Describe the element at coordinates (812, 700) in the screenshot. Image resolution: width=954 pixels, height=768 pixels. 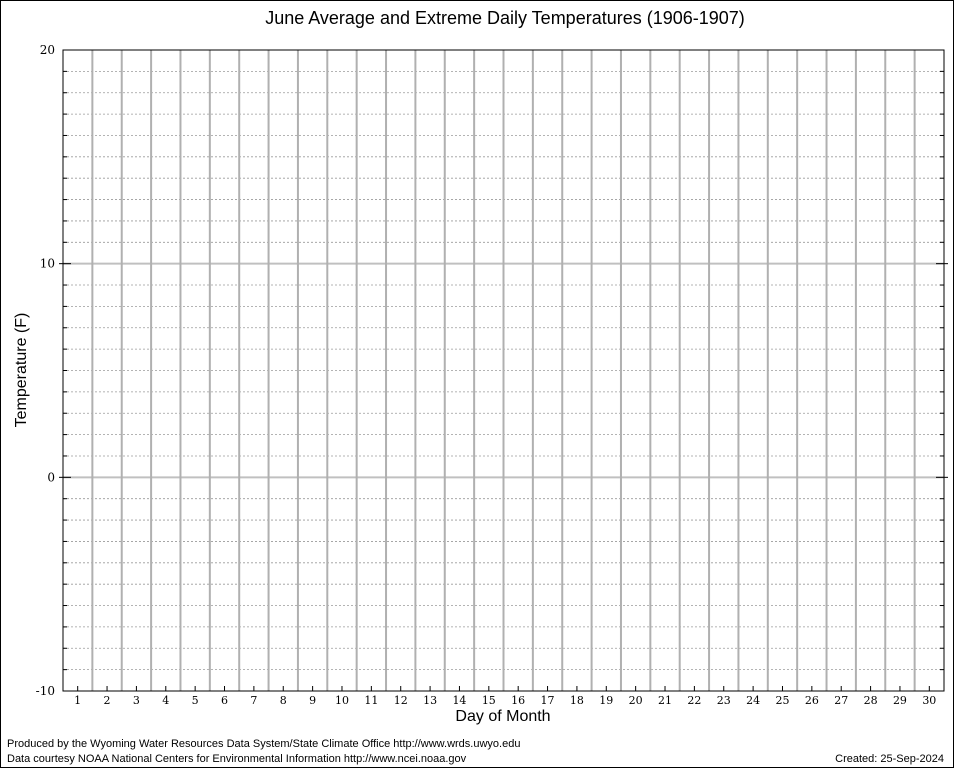
I see `x-tick-label: 26` at that location.